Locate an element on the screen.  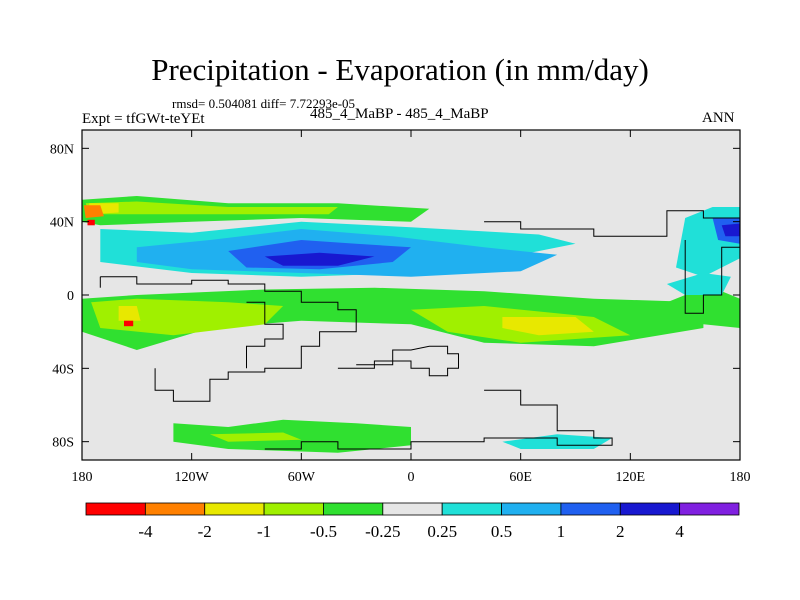
x-tick-label-2: 60W is located at coordinates (302, 477).